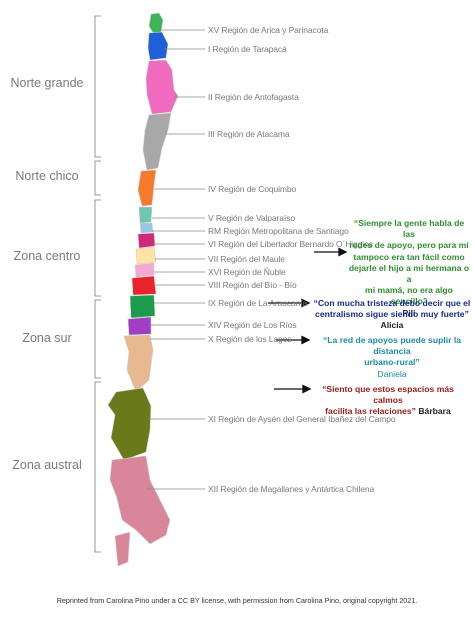  I want to click on quote-author: Alicia, so click(392, 325).